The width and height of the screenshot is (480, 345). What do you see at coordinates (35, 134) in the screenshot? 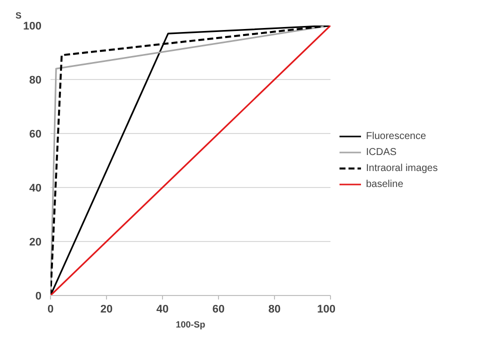
I see `y-tick-label: 60` at bounding box center [35, 134].